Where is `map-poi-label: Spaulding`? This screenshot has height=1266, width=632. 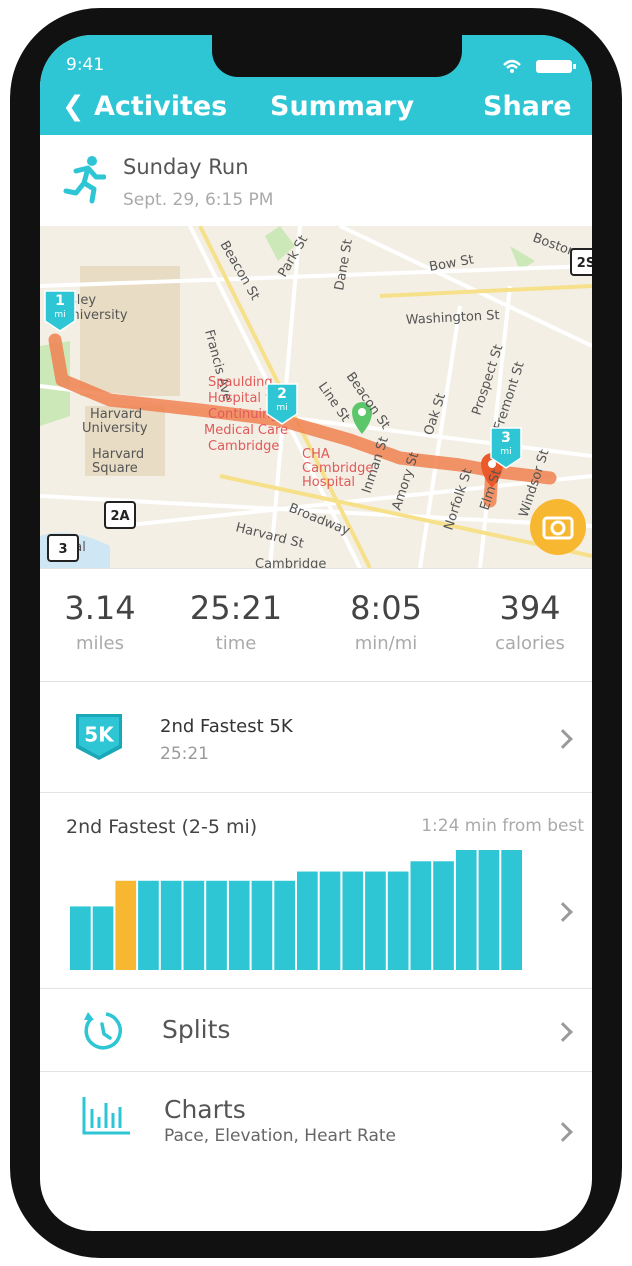
map-poi-label: Spaulding is located at coordinates (240, 382).